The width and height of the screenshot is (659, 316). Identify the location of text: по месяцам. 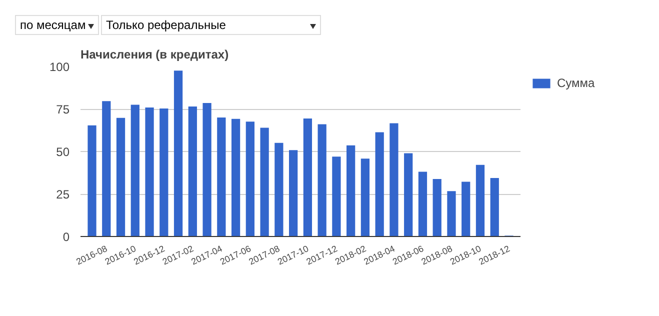
(57, 25).